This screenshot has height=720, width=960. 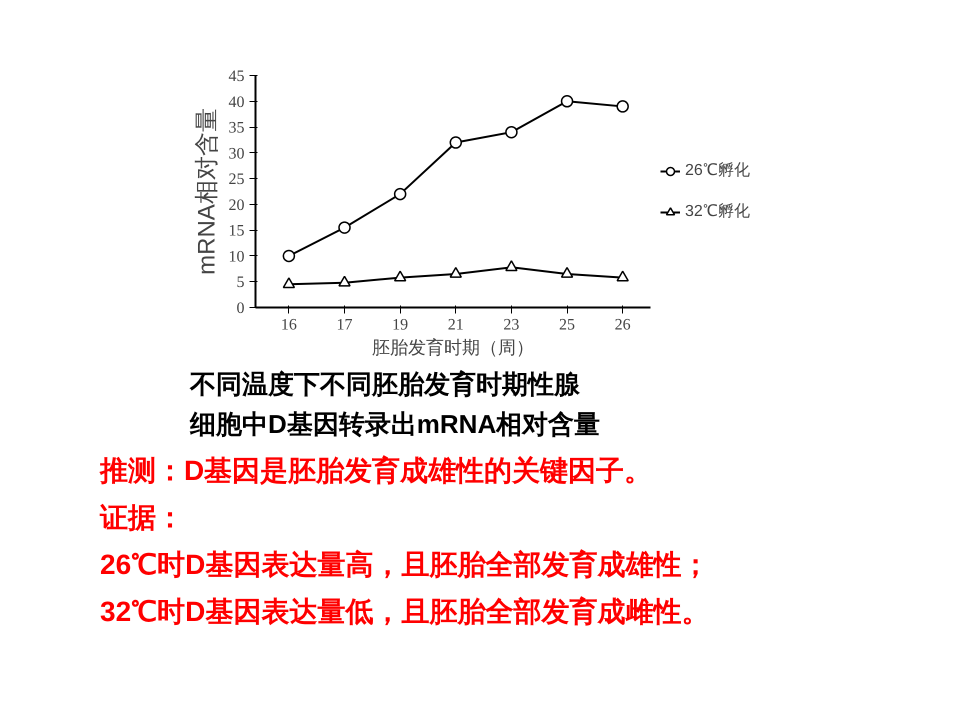 I want to click on y-tick-label: 10, so click(x=236, y=257).